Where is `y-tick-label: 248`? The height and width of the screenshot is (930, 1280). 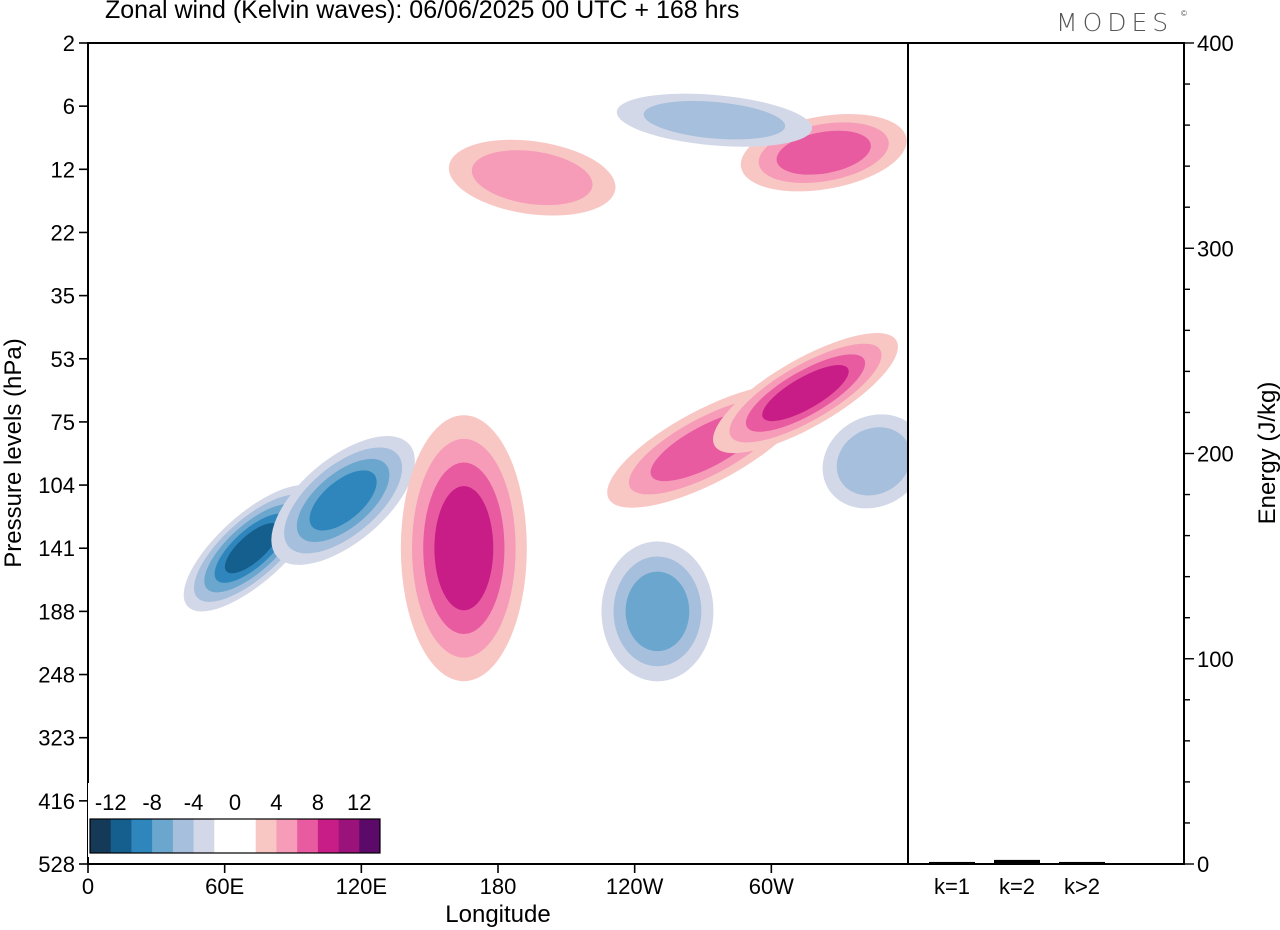
y-tick-label: 248 is located at coordinates (56, 675).